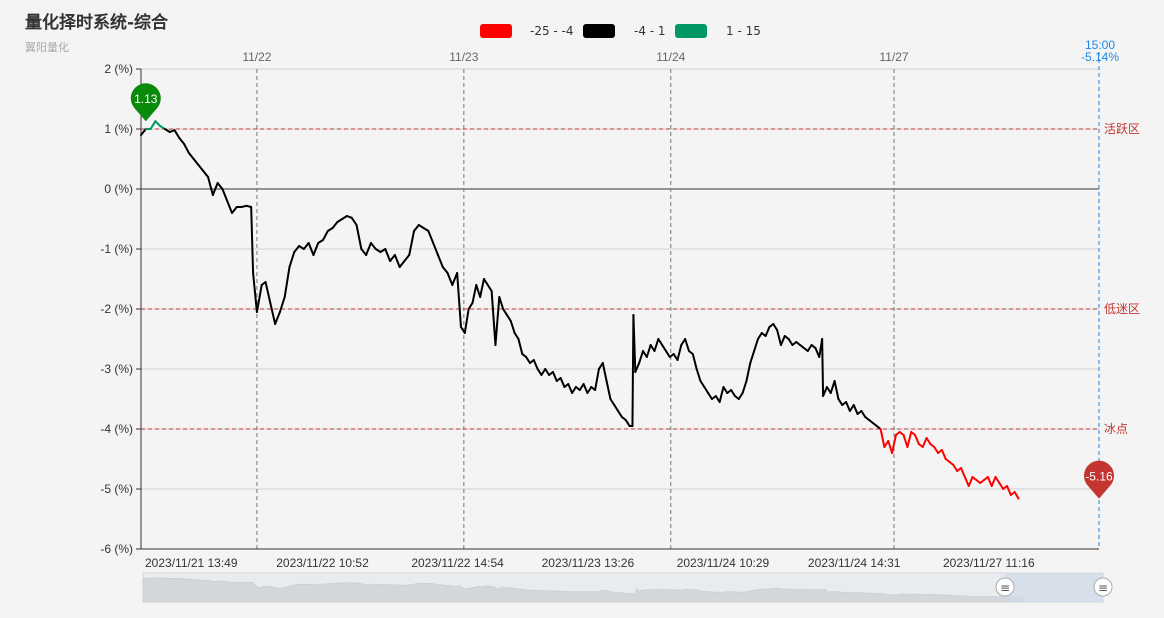  I want to click on data-zoom-slider: ≡ ≡, so click(627, 587).